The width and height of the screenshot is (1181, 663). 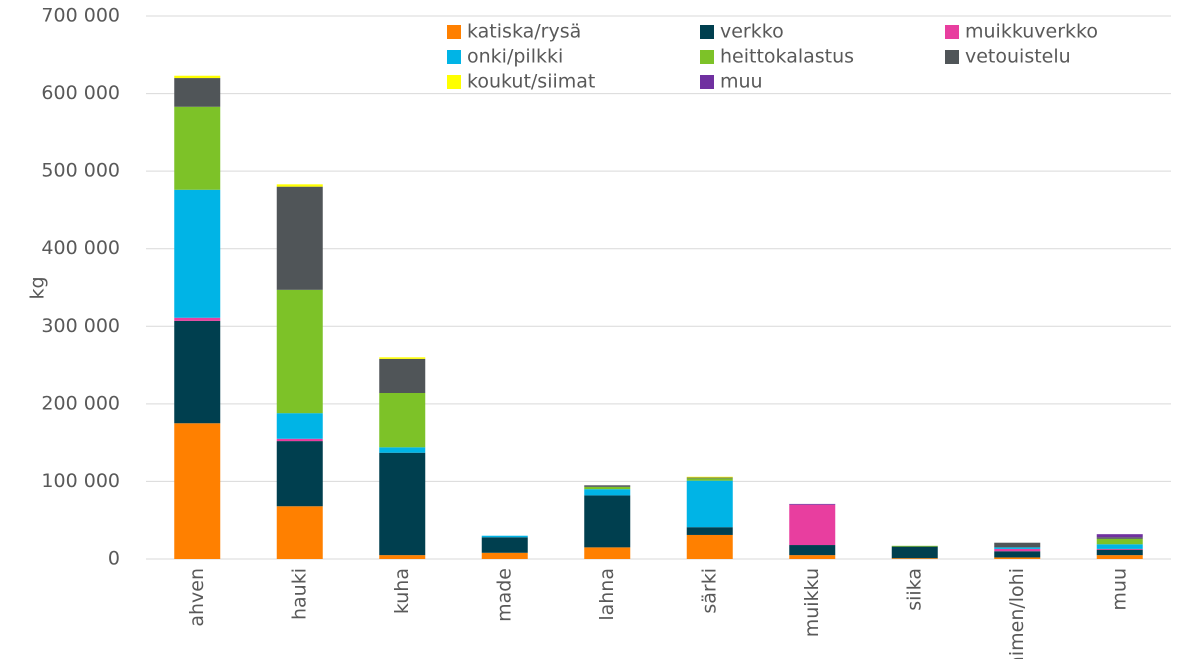 What do you see at coordinates (38, 287) in the screenshot?
I see `y-axis-label: kg` at bounding box center [38, 287].